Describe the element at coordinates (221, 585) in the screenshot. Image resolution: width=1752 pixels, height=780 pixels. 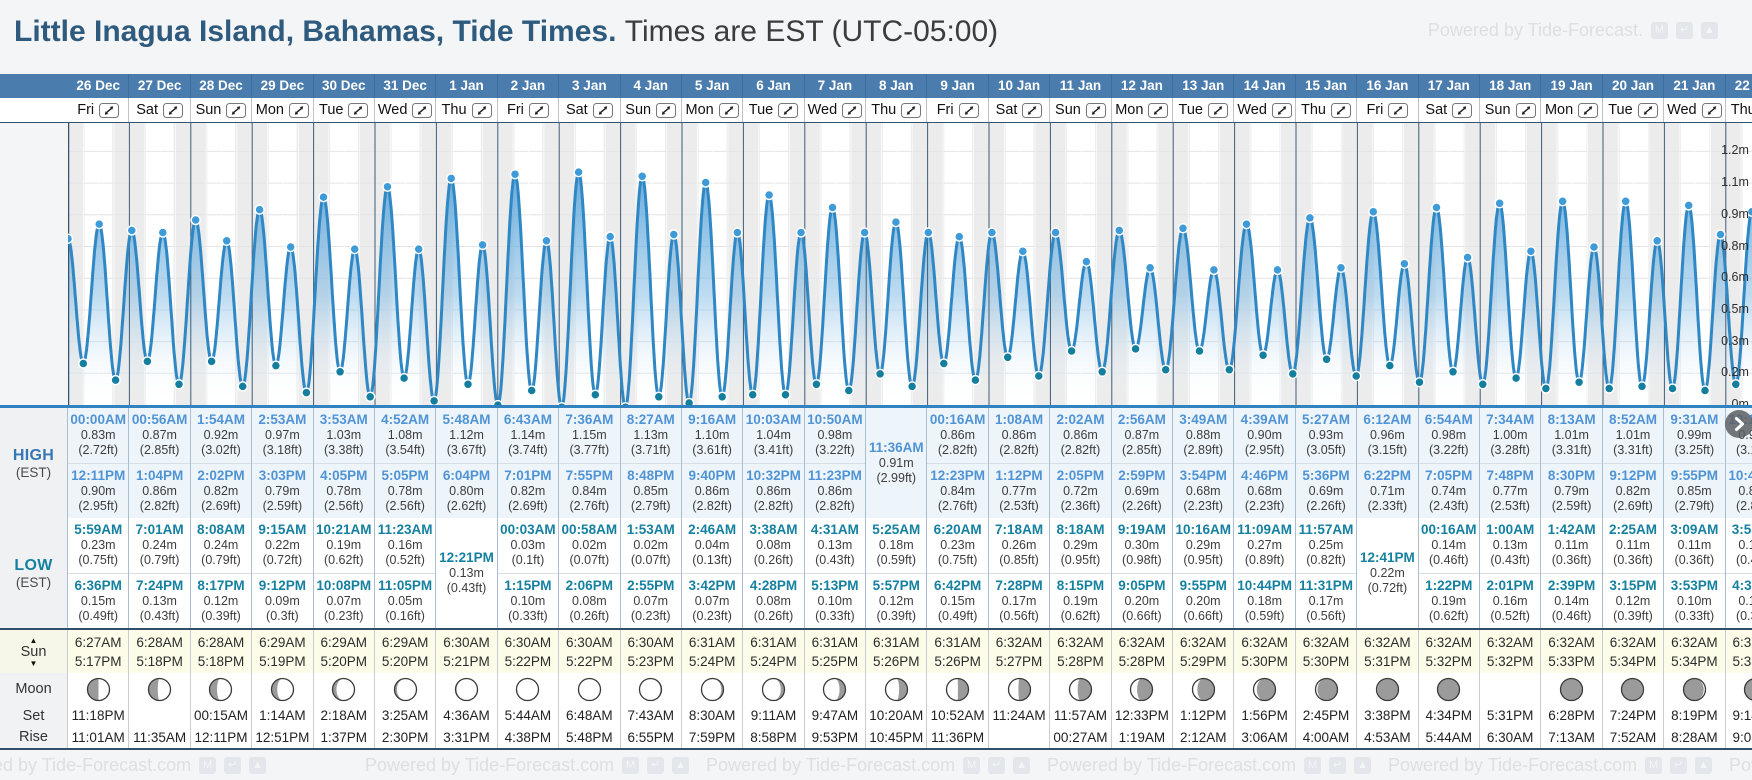
I see `tide-time: 8:17PM` at that location.